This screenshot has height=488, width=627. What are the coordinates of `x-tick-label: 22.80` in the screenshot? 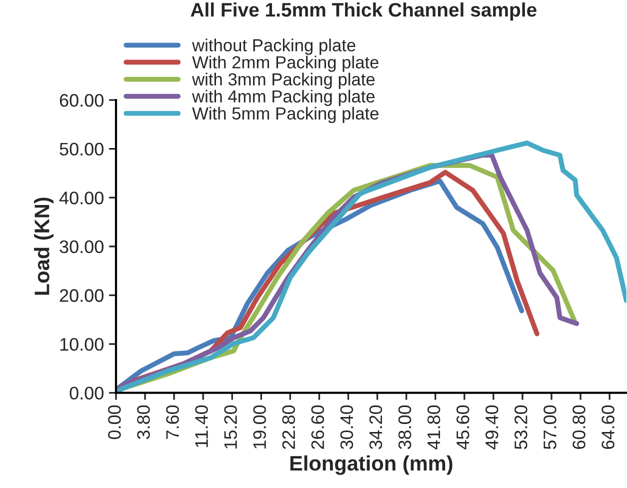 It's located at (289, 427).